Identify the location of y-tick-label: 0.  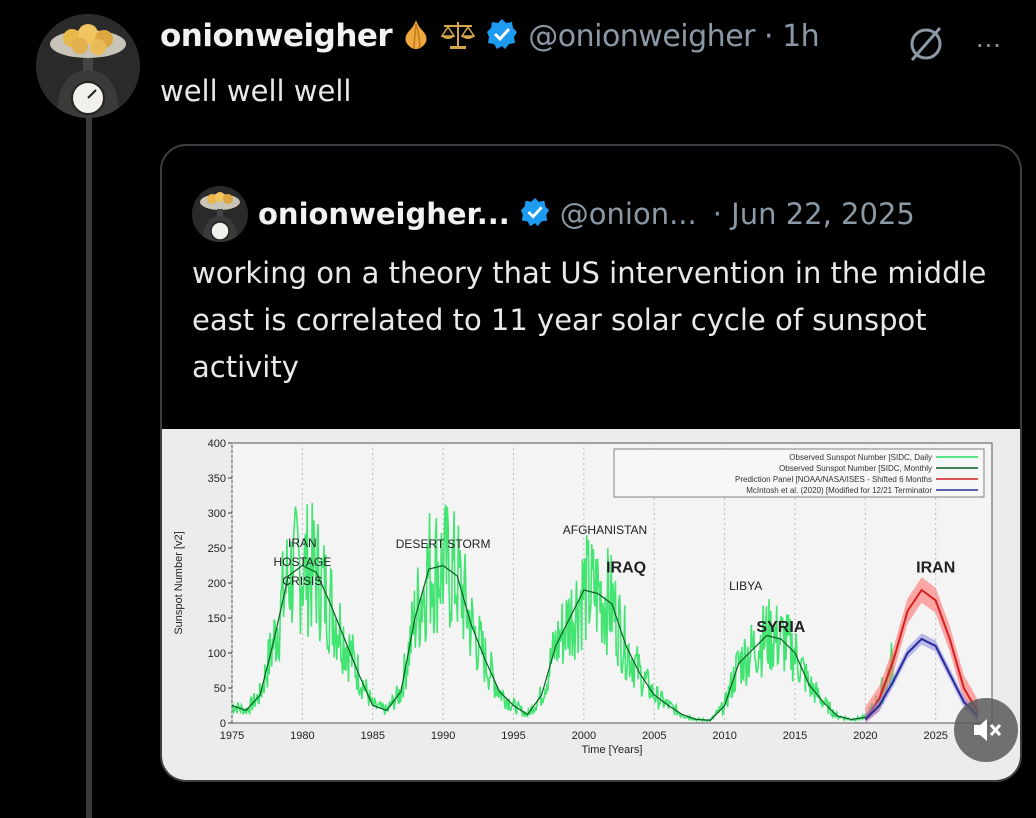
(223, 724).